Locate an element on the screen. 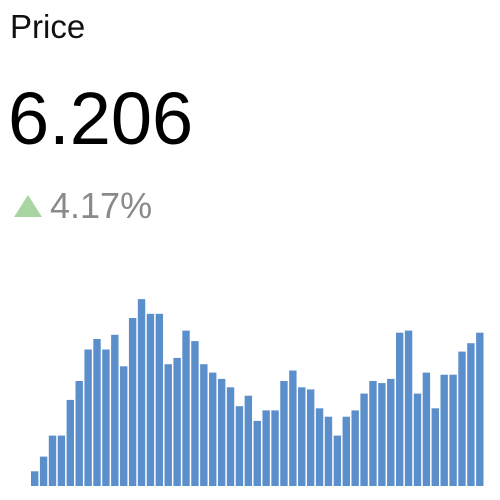 The height and width of the screenshot is (500, 500). up-triangle-icon is located at coordinates (28, 206).